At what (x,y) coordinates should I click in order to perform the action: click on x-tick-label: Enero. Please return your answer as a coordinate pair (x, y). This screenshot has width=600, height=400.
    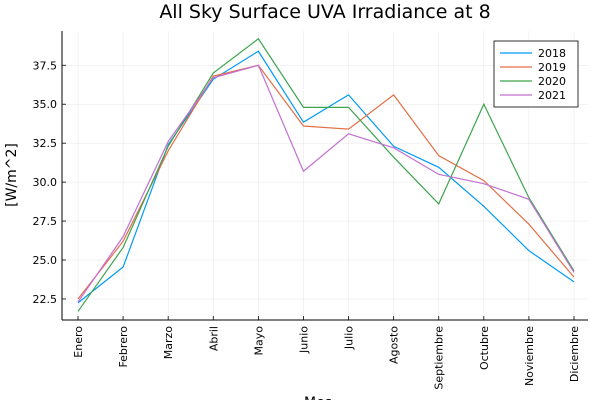
    Looking at the image, I should click on (78, 342).